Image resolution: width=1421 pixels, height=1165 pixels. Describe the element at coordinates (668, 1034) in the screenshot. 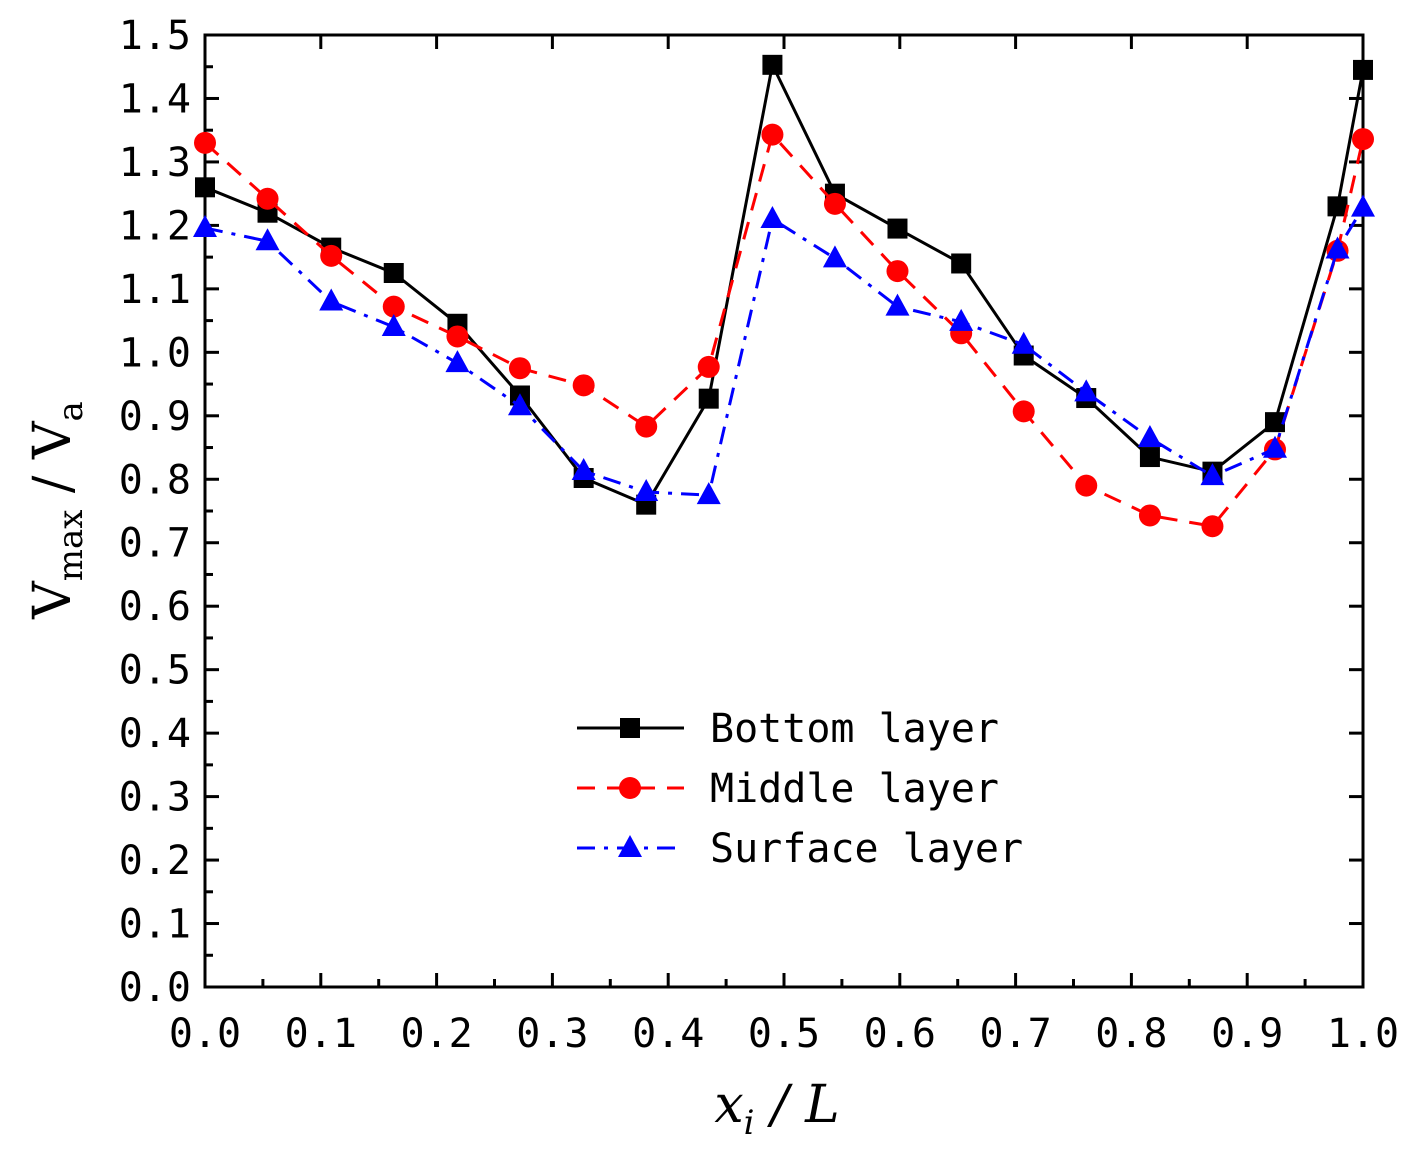

I see `x-tick-label: 0.4` at that location.